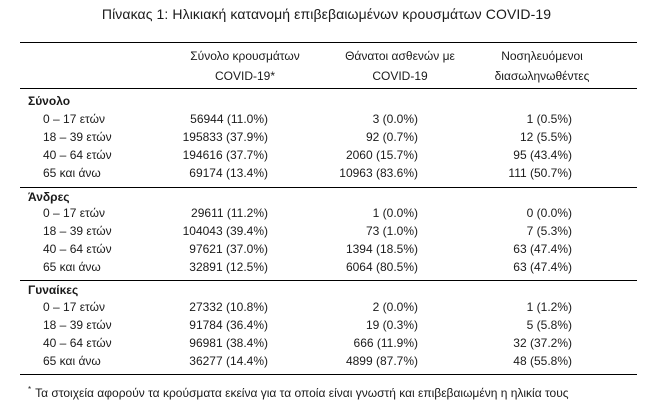 The image size is (653, 418). What do you see at coordinates (225, 231) in the screenshot?
I see `cases-cell: 104043 (39.4%)` at bounding box center [225, 231].